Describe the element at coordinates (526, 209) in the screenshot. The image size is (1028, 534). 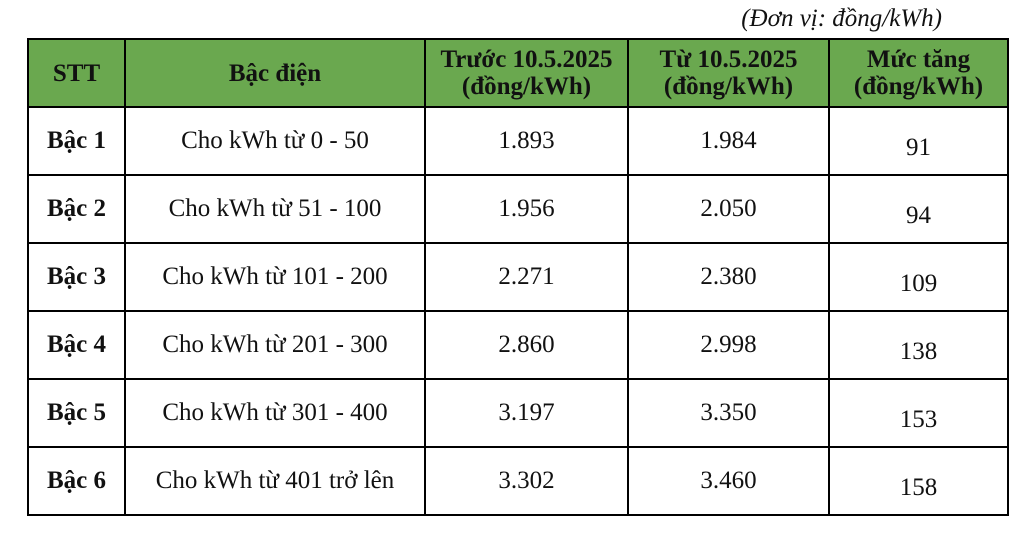
I see `table-cell: 1.956` at that location.